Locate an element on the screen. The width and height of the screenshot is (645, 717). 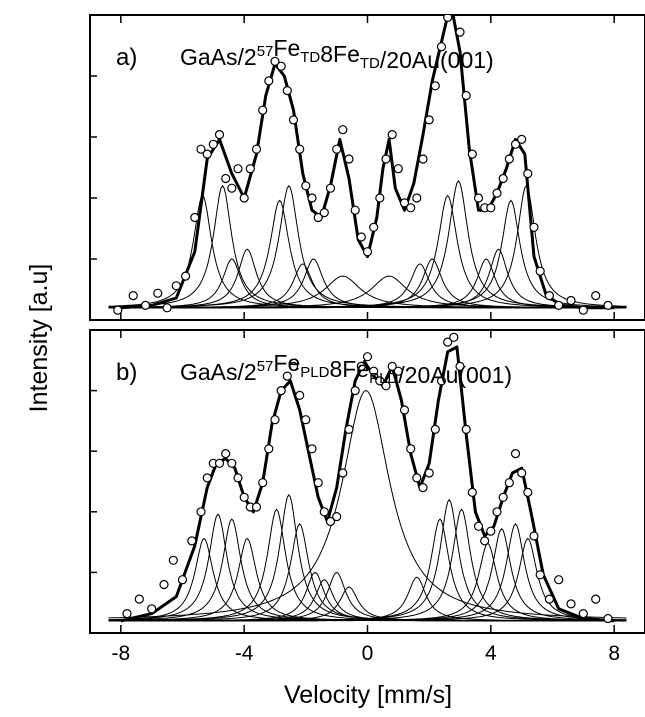
x-tick-label: 0 is located at coordinates (368, 653).